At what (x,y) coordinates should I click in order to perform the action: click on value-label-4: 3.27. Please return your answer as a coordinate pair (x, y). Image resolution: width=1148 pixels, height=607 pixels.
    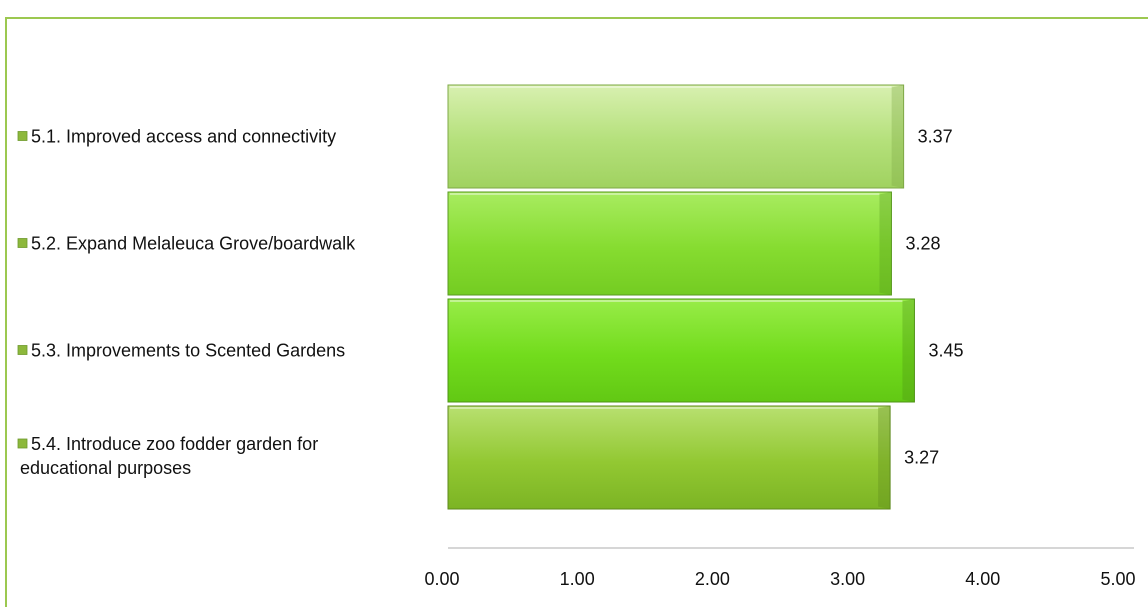
    Looking at the image, I should click on (921, 458).